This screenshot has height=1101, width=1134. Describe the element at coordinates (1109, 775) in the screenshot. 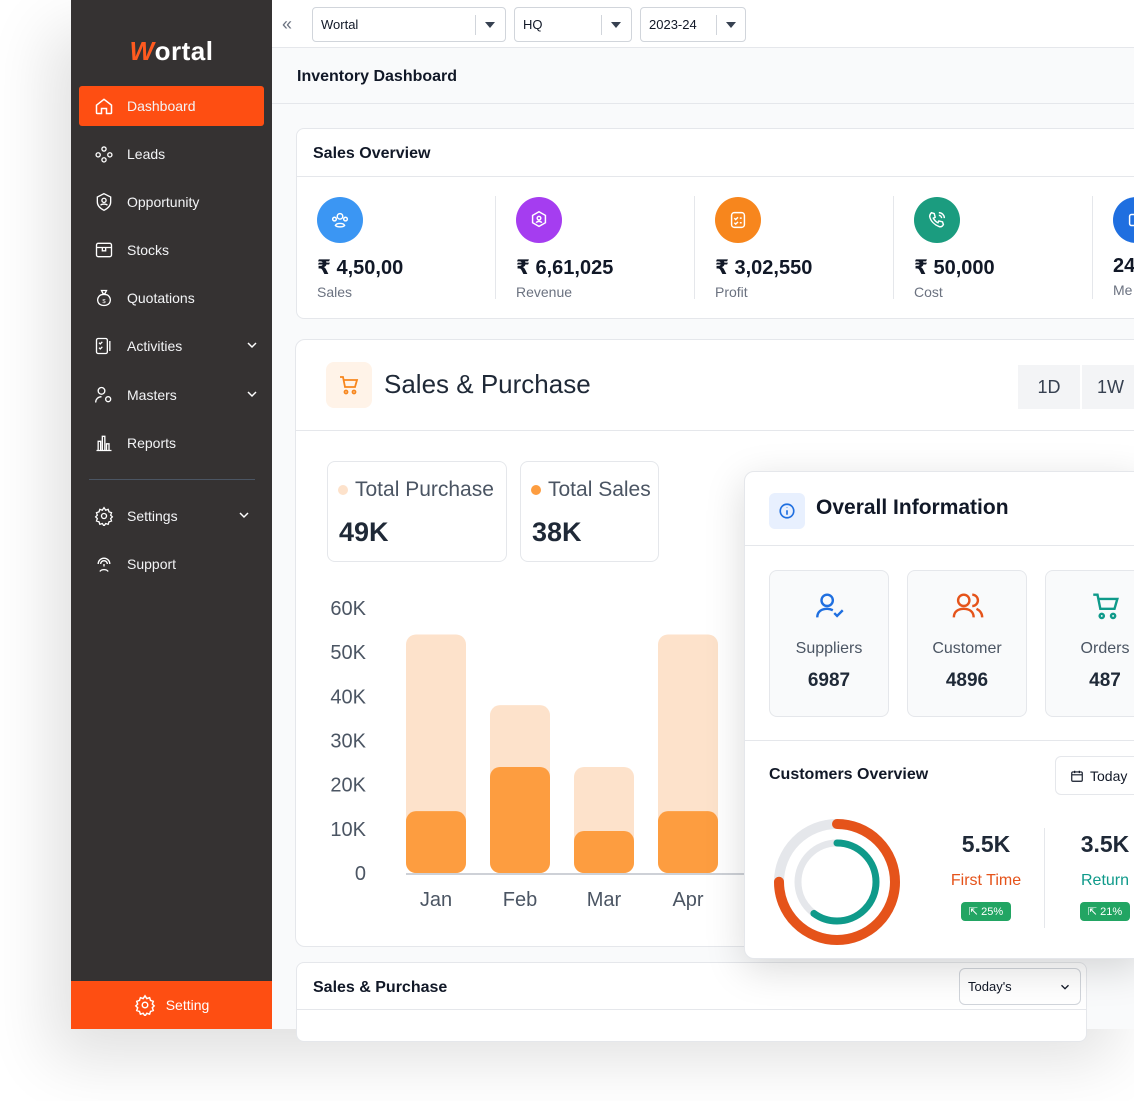

I see `today-label: Today` at that location.